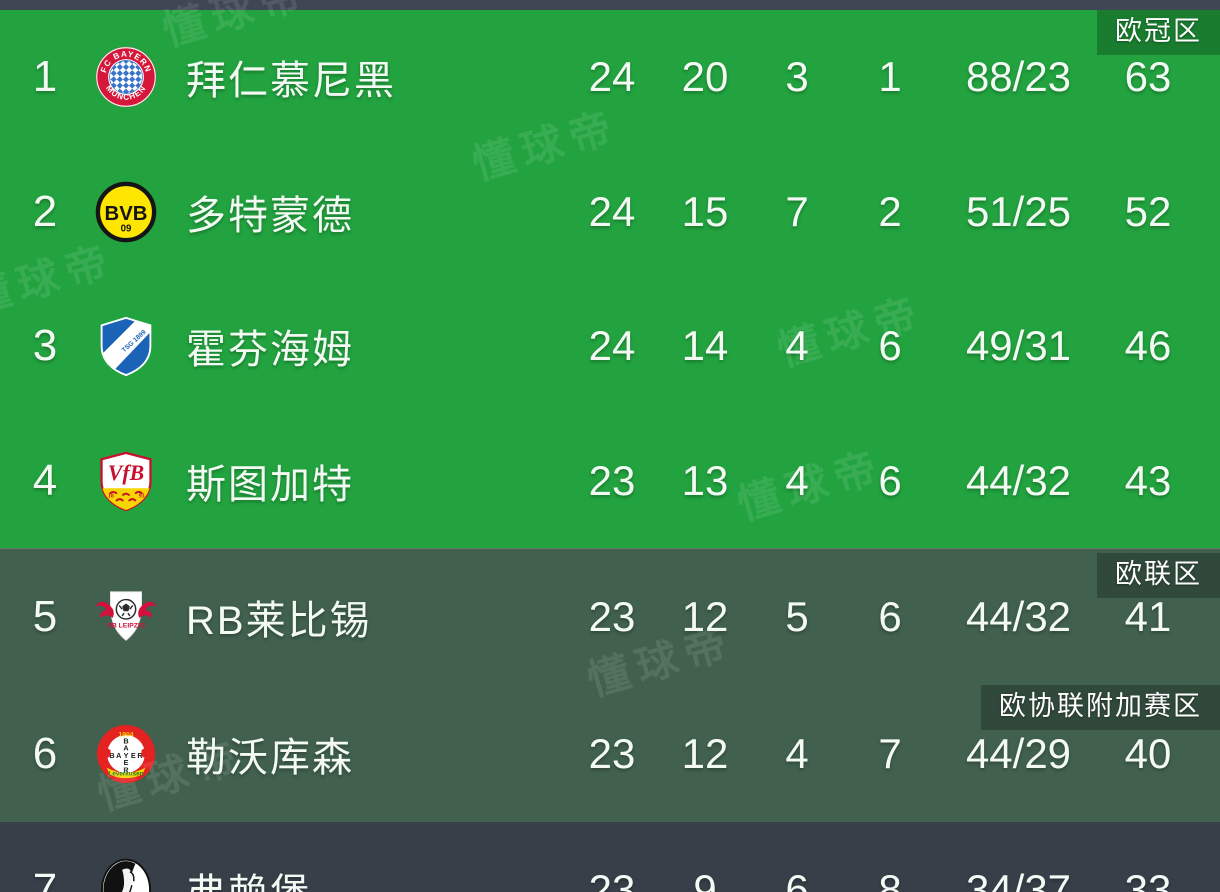 This screenshot has height=892, width=1220. Describe the element at coordinates (797, 616) in the screenshot. I see `matches-drawn: 5` at that location.